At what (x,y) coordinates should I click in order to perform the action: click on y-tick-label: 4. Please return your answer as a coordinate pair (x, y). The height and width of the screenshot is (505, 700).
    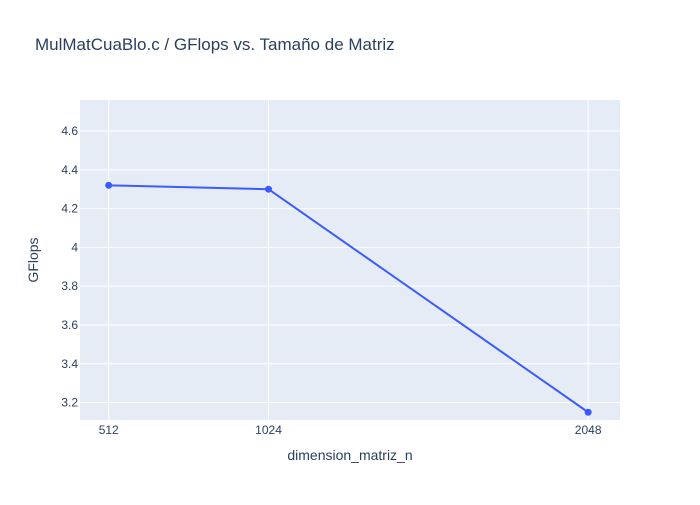
    Looking at the image, I should click on (74, 247).